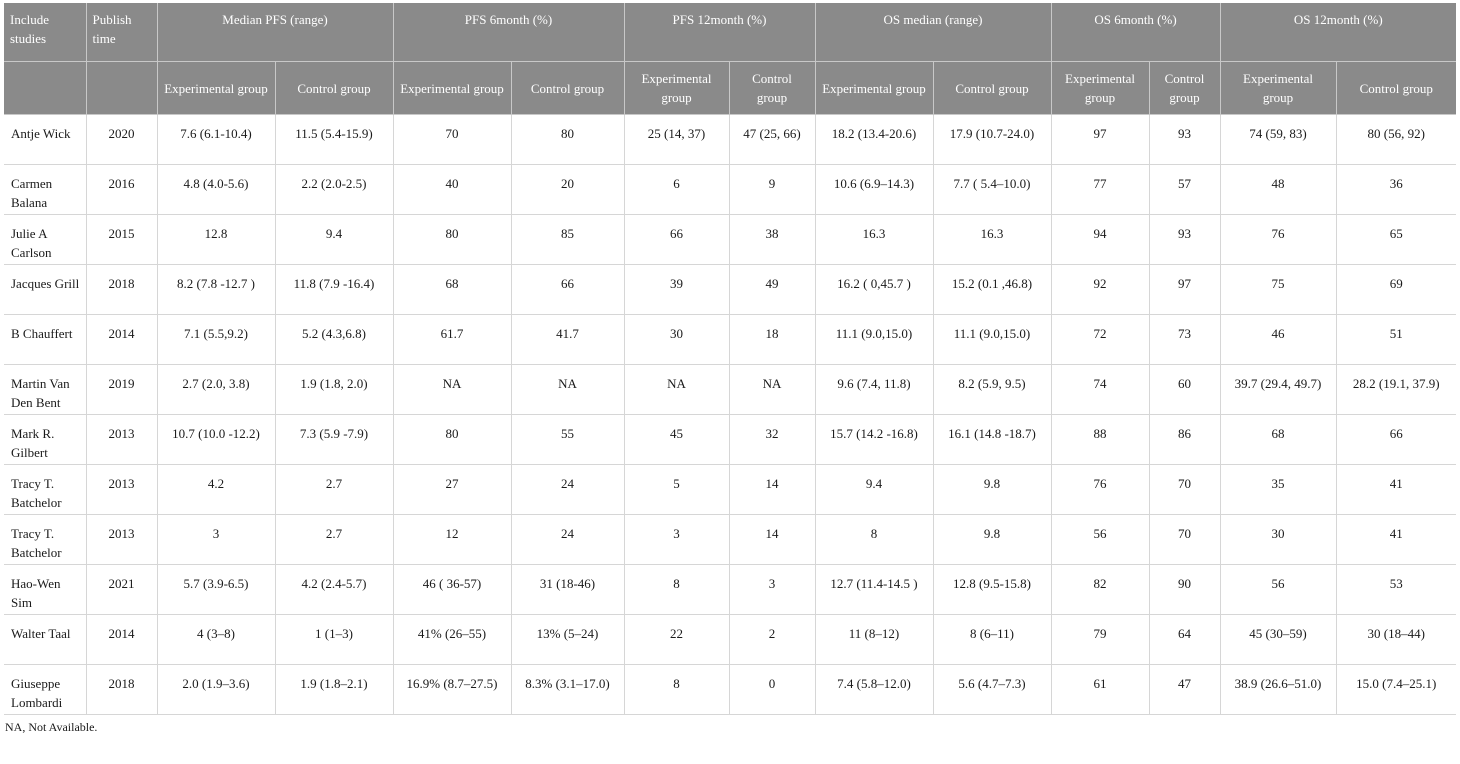  I want to click on table-cell: 30, so click(1278, 539).